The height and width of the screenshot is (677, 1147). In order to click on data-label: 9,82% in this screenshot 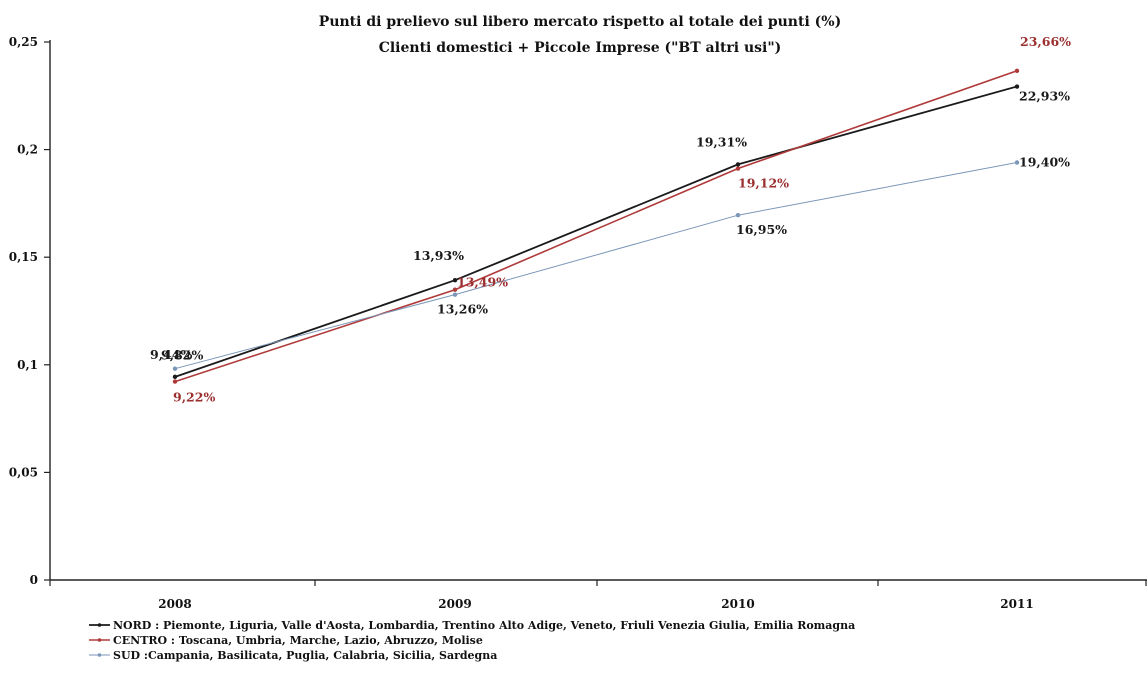, I will do `click(182, 355)`.